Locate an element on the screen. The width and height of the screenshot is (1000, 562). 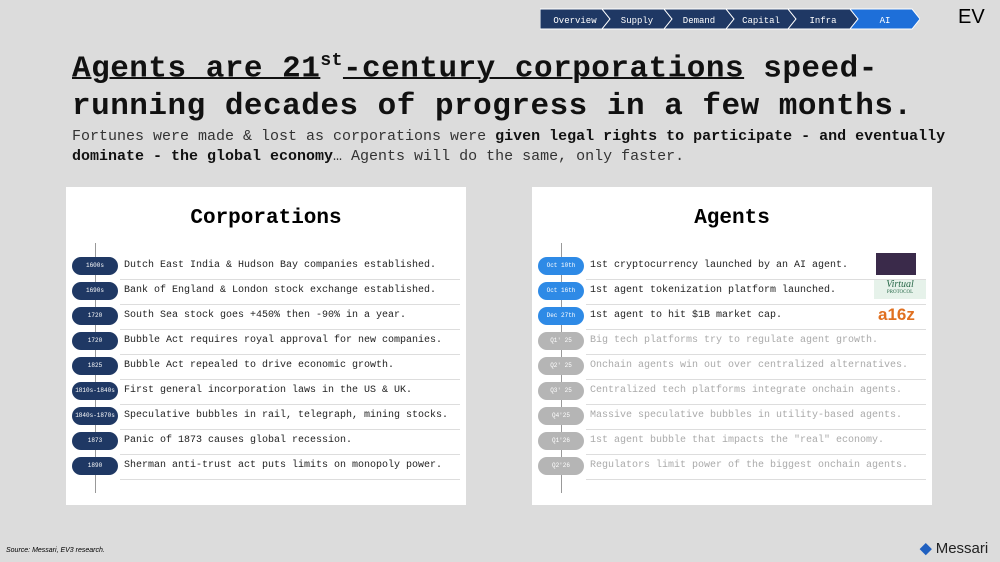
logo-text: PROTOCOL is located at coordinates (900, 292).